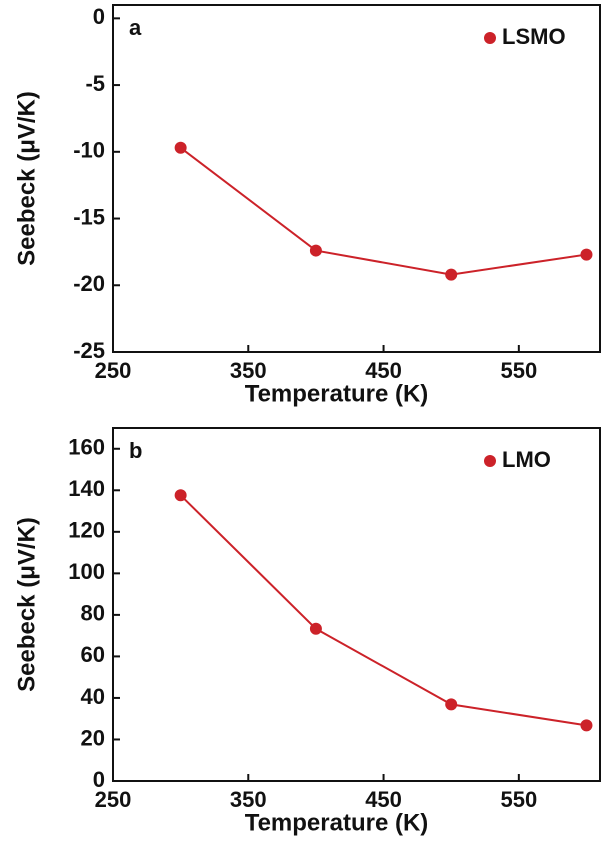 The width and height of the screenshot is (613, 850). Describe the element at coordinates (93, 696) in the screenshot. I see `y-tick-label: 40` at that location.